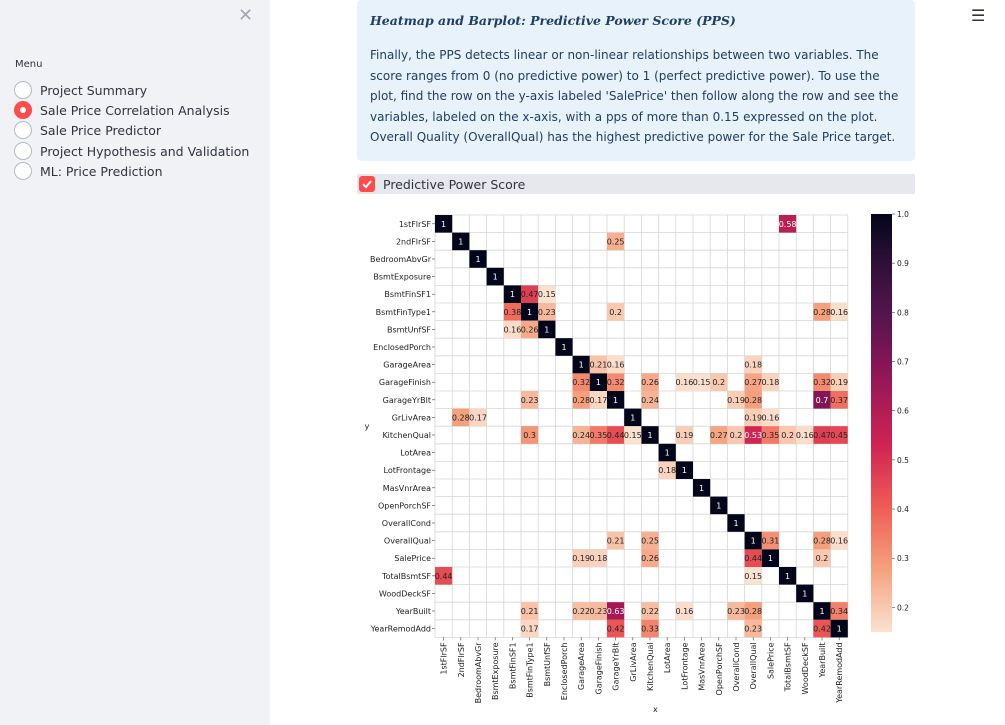 Image resolution: width=1005 pixels, height=725 pixels. I want to click on x-tick-label: BsmtExposure, so click(495, 671).